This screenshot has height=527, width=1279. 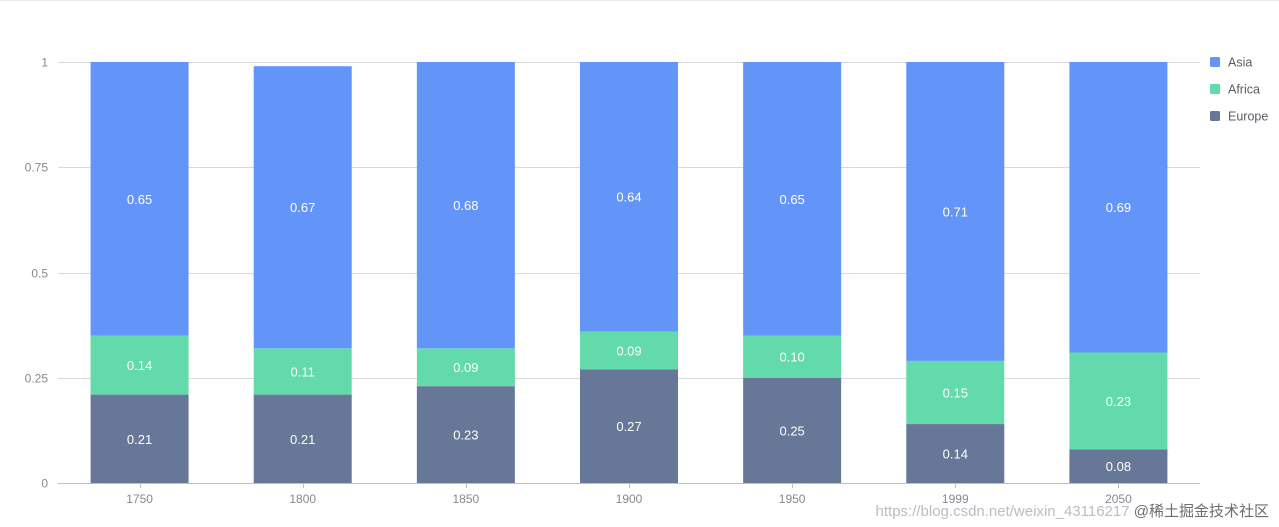 What do you see at coordinates (302, 499) in the screenshot?
I see `x-tick-label: 1800` at bounding box center [302, 499].